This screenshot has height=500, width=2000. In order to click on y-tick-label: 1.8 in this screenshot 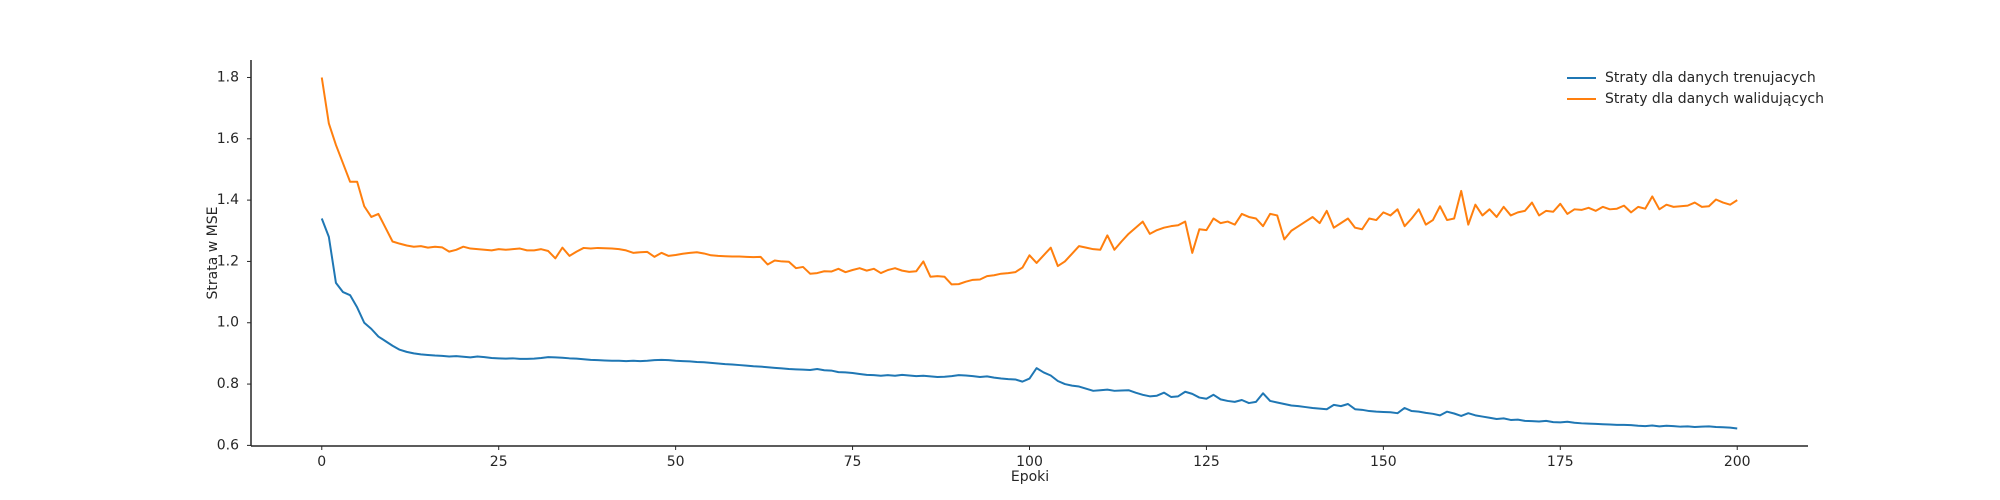, I will do `click(228, 77)`.